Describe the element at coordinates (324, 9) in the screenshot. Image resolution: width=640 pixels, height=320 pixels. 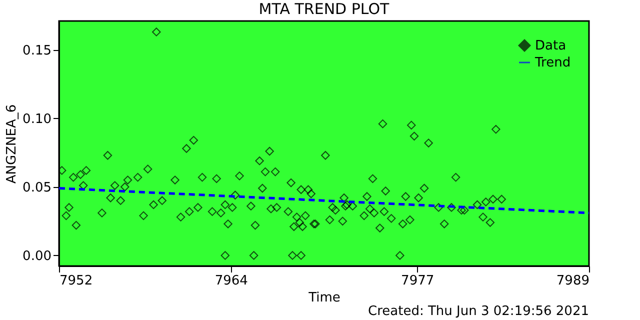
I see `chart-title: MTA TREND PLOT` at that location.